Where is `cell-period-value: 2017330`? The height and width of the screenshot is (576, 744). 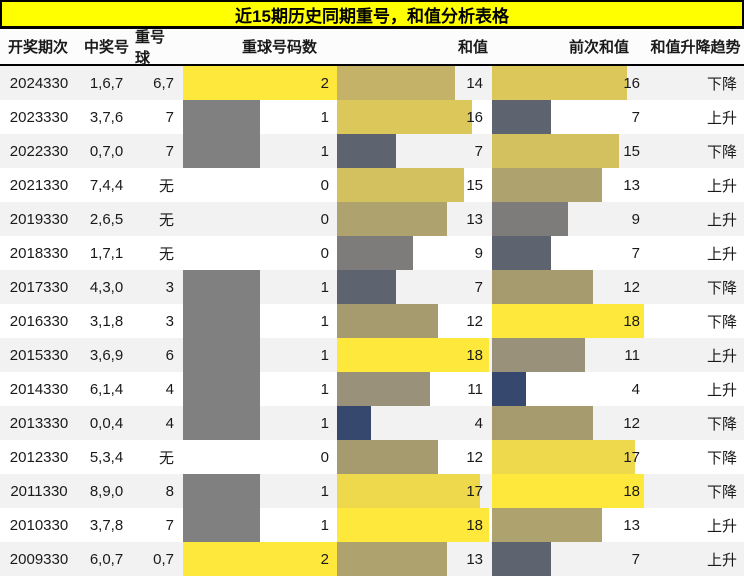
cell-period-value: 2017330 is located at coordinates (39, 287).